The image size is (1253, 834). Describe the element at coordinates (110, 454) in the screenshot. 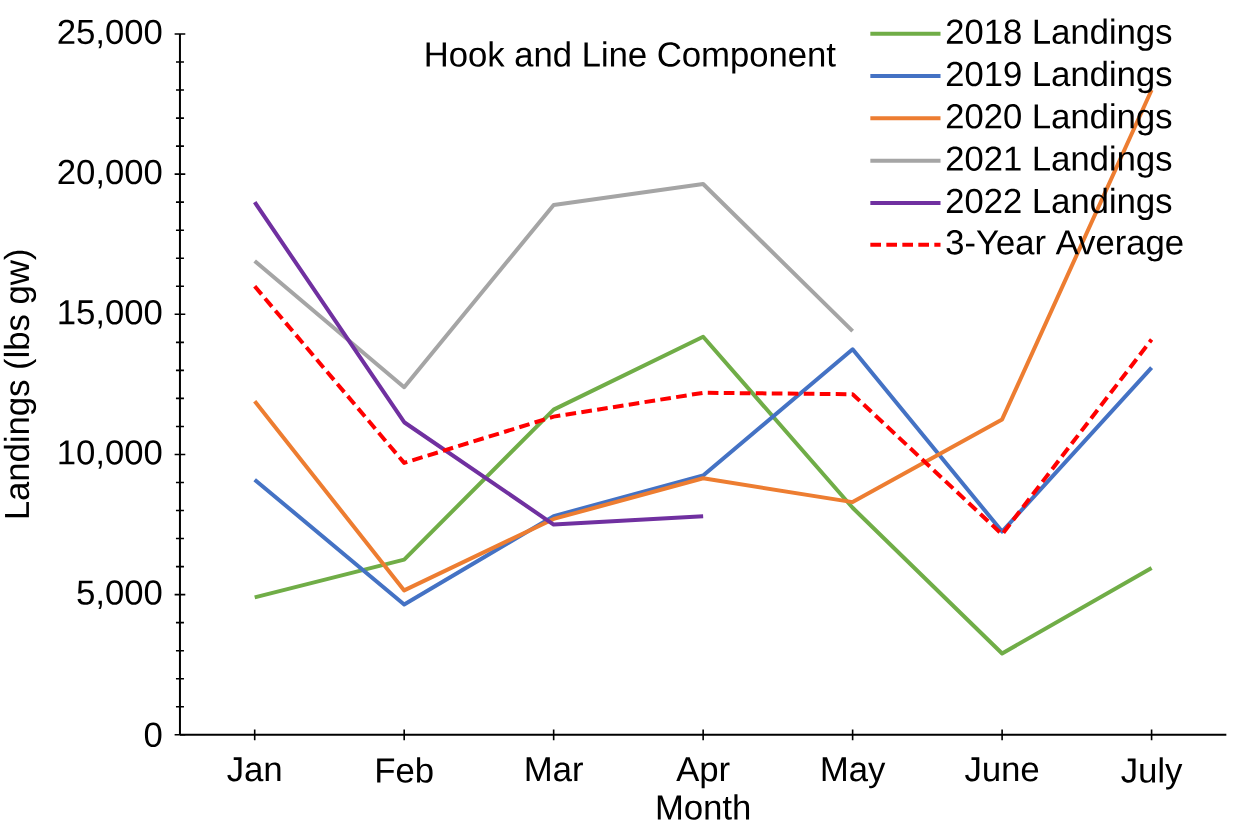

I see `y-tick-label: 10,000` at that location.